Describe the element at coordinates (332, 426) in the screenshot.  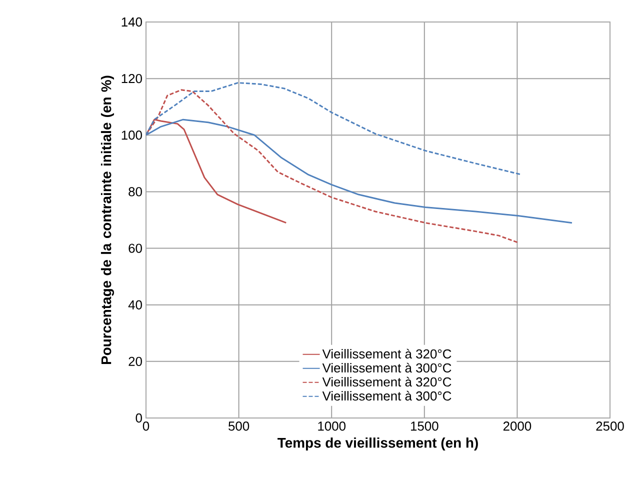
I see `x-tick-label: 1000` at that location.